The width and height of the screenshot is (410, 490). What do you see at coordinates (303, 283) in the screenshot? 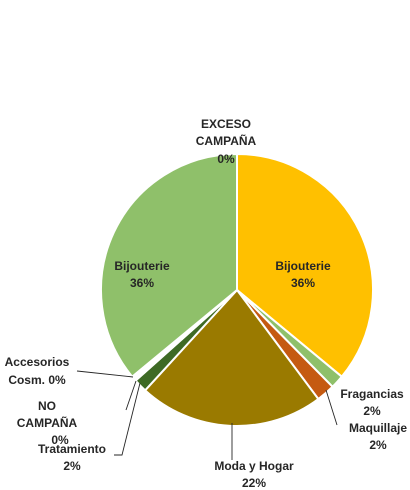
I see `data-label-1-1: 36%` at bounding box center [303, 283].